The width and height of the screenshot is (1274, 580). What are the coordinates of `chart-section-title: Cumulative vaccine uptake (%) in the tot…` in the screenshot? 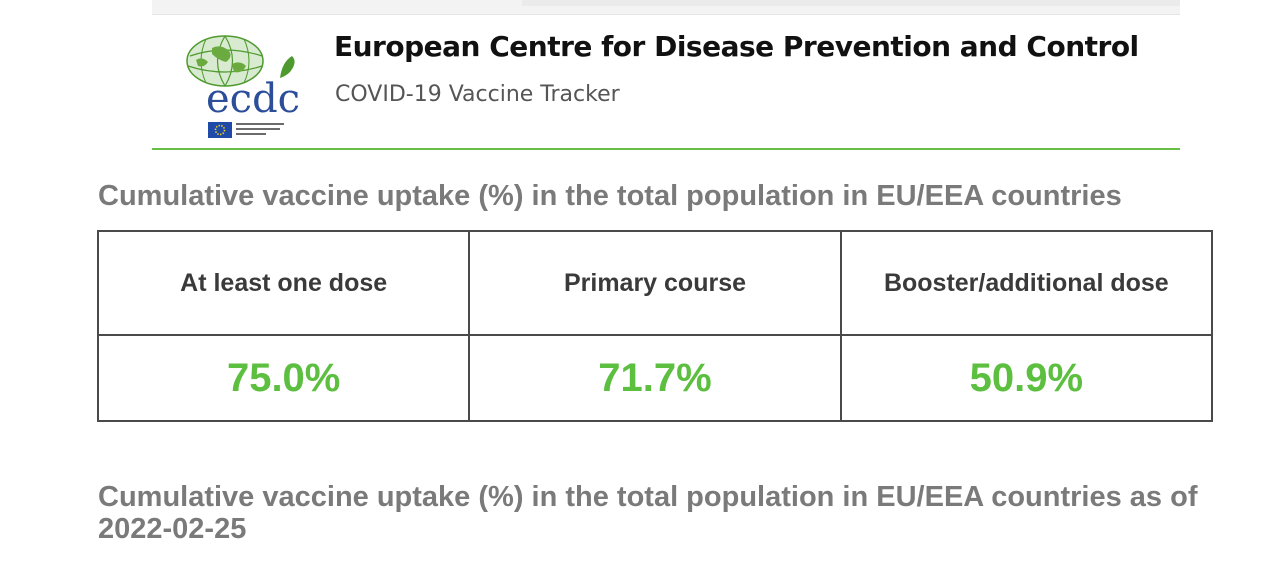 It's located at (648, 513).